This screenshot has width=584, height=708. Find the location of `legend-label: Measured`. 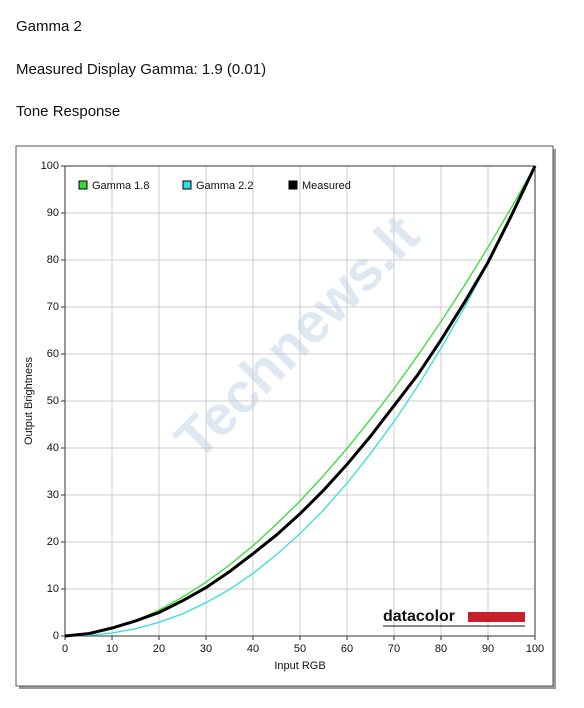

legend-label: Measured is located at coordinates (326, 186).